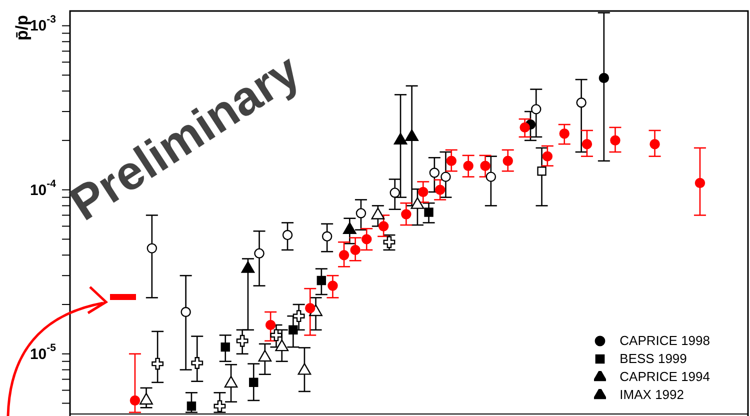 Image resolution: width=750 pixels, height=416 pixels. What do you see at coordinates (22, 27) in the screenshot?
I see `y-axis-title: p̄/p` at bounding box center [22, 27].